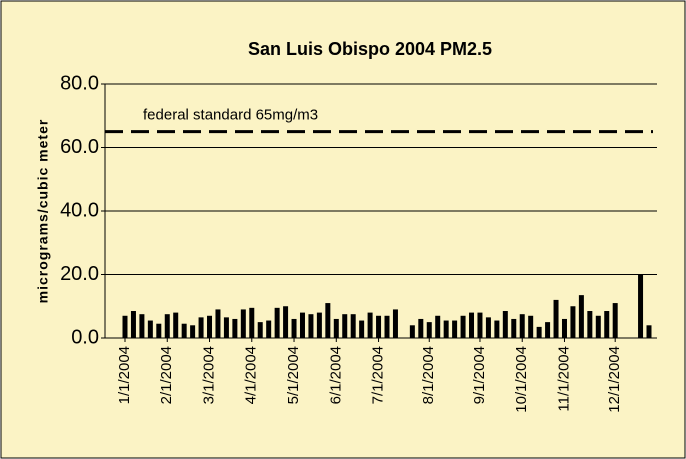 The height and width of the screenshot is (459, 686). What do you see at coordinates (79, 147) in the screenshot?
I see `y-tick-label: 60.0` at bounding box center [79, 147].